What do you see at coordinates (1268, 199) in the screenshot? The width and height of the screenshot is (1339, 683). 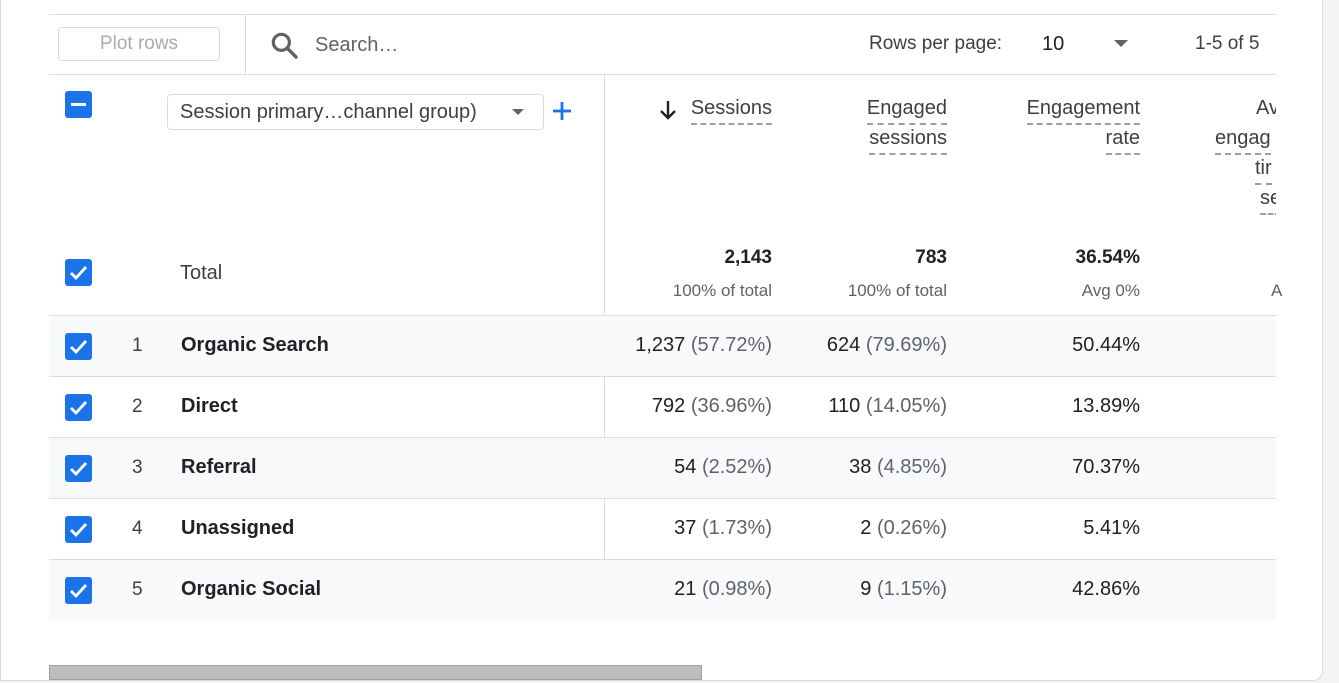 I see `avg-header-line4: se` at bounding box center [1268, 199].